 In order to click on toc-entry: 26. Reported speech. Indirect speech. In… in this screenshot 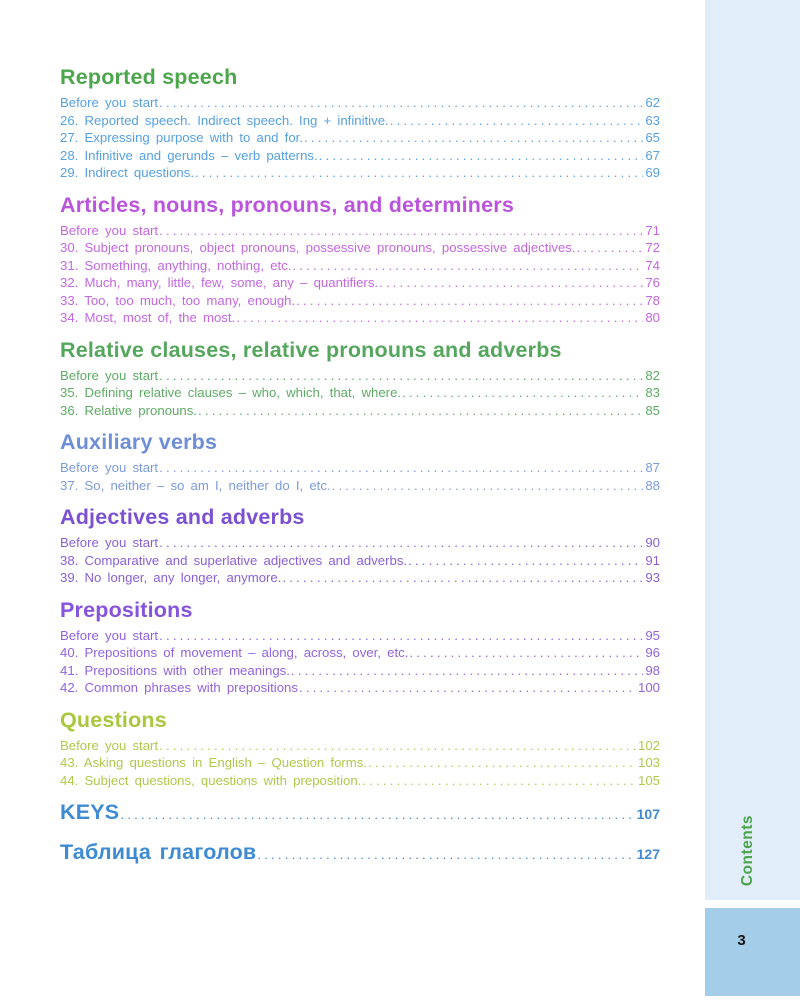, I will do `click(360, 121)`.